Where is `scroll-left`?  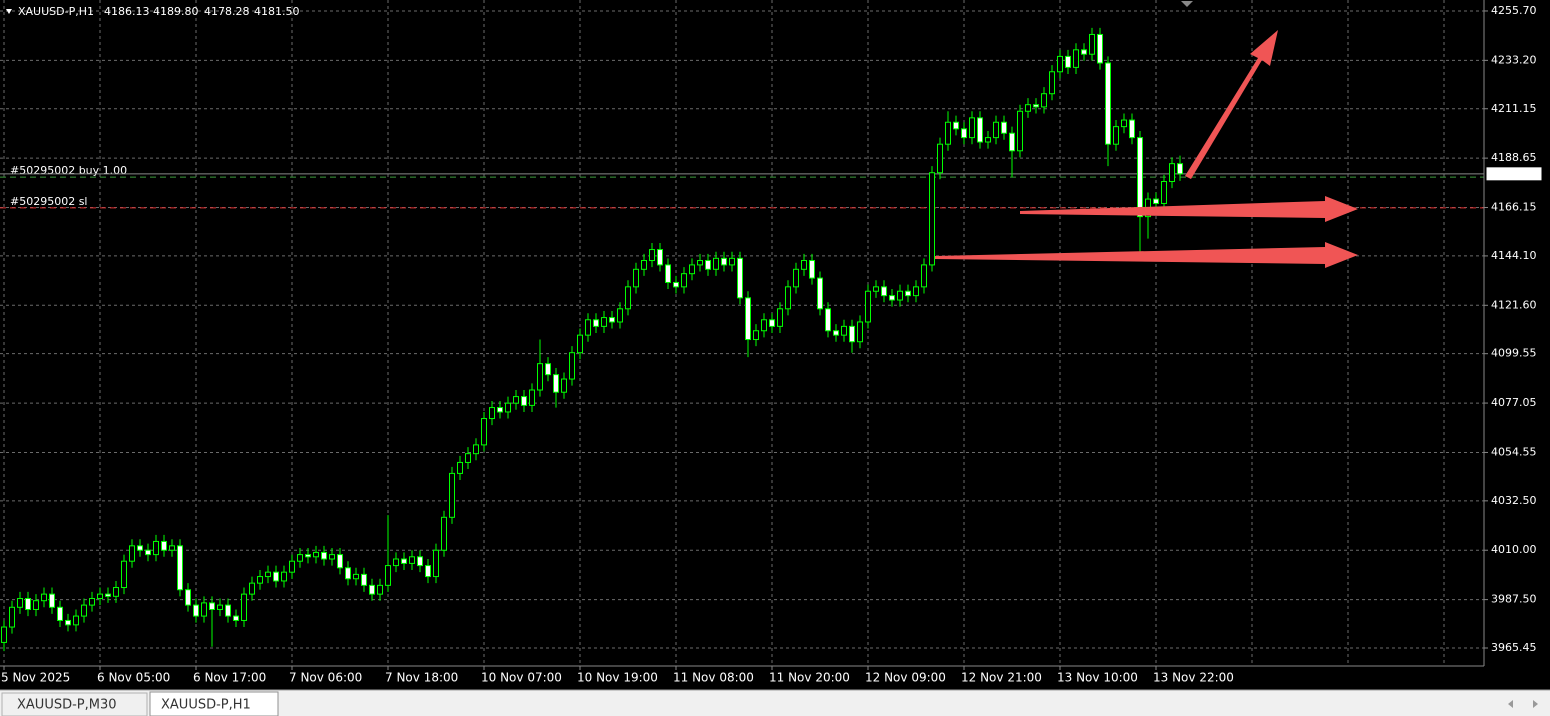
scroll-left is located at coordinates (1510, 704).